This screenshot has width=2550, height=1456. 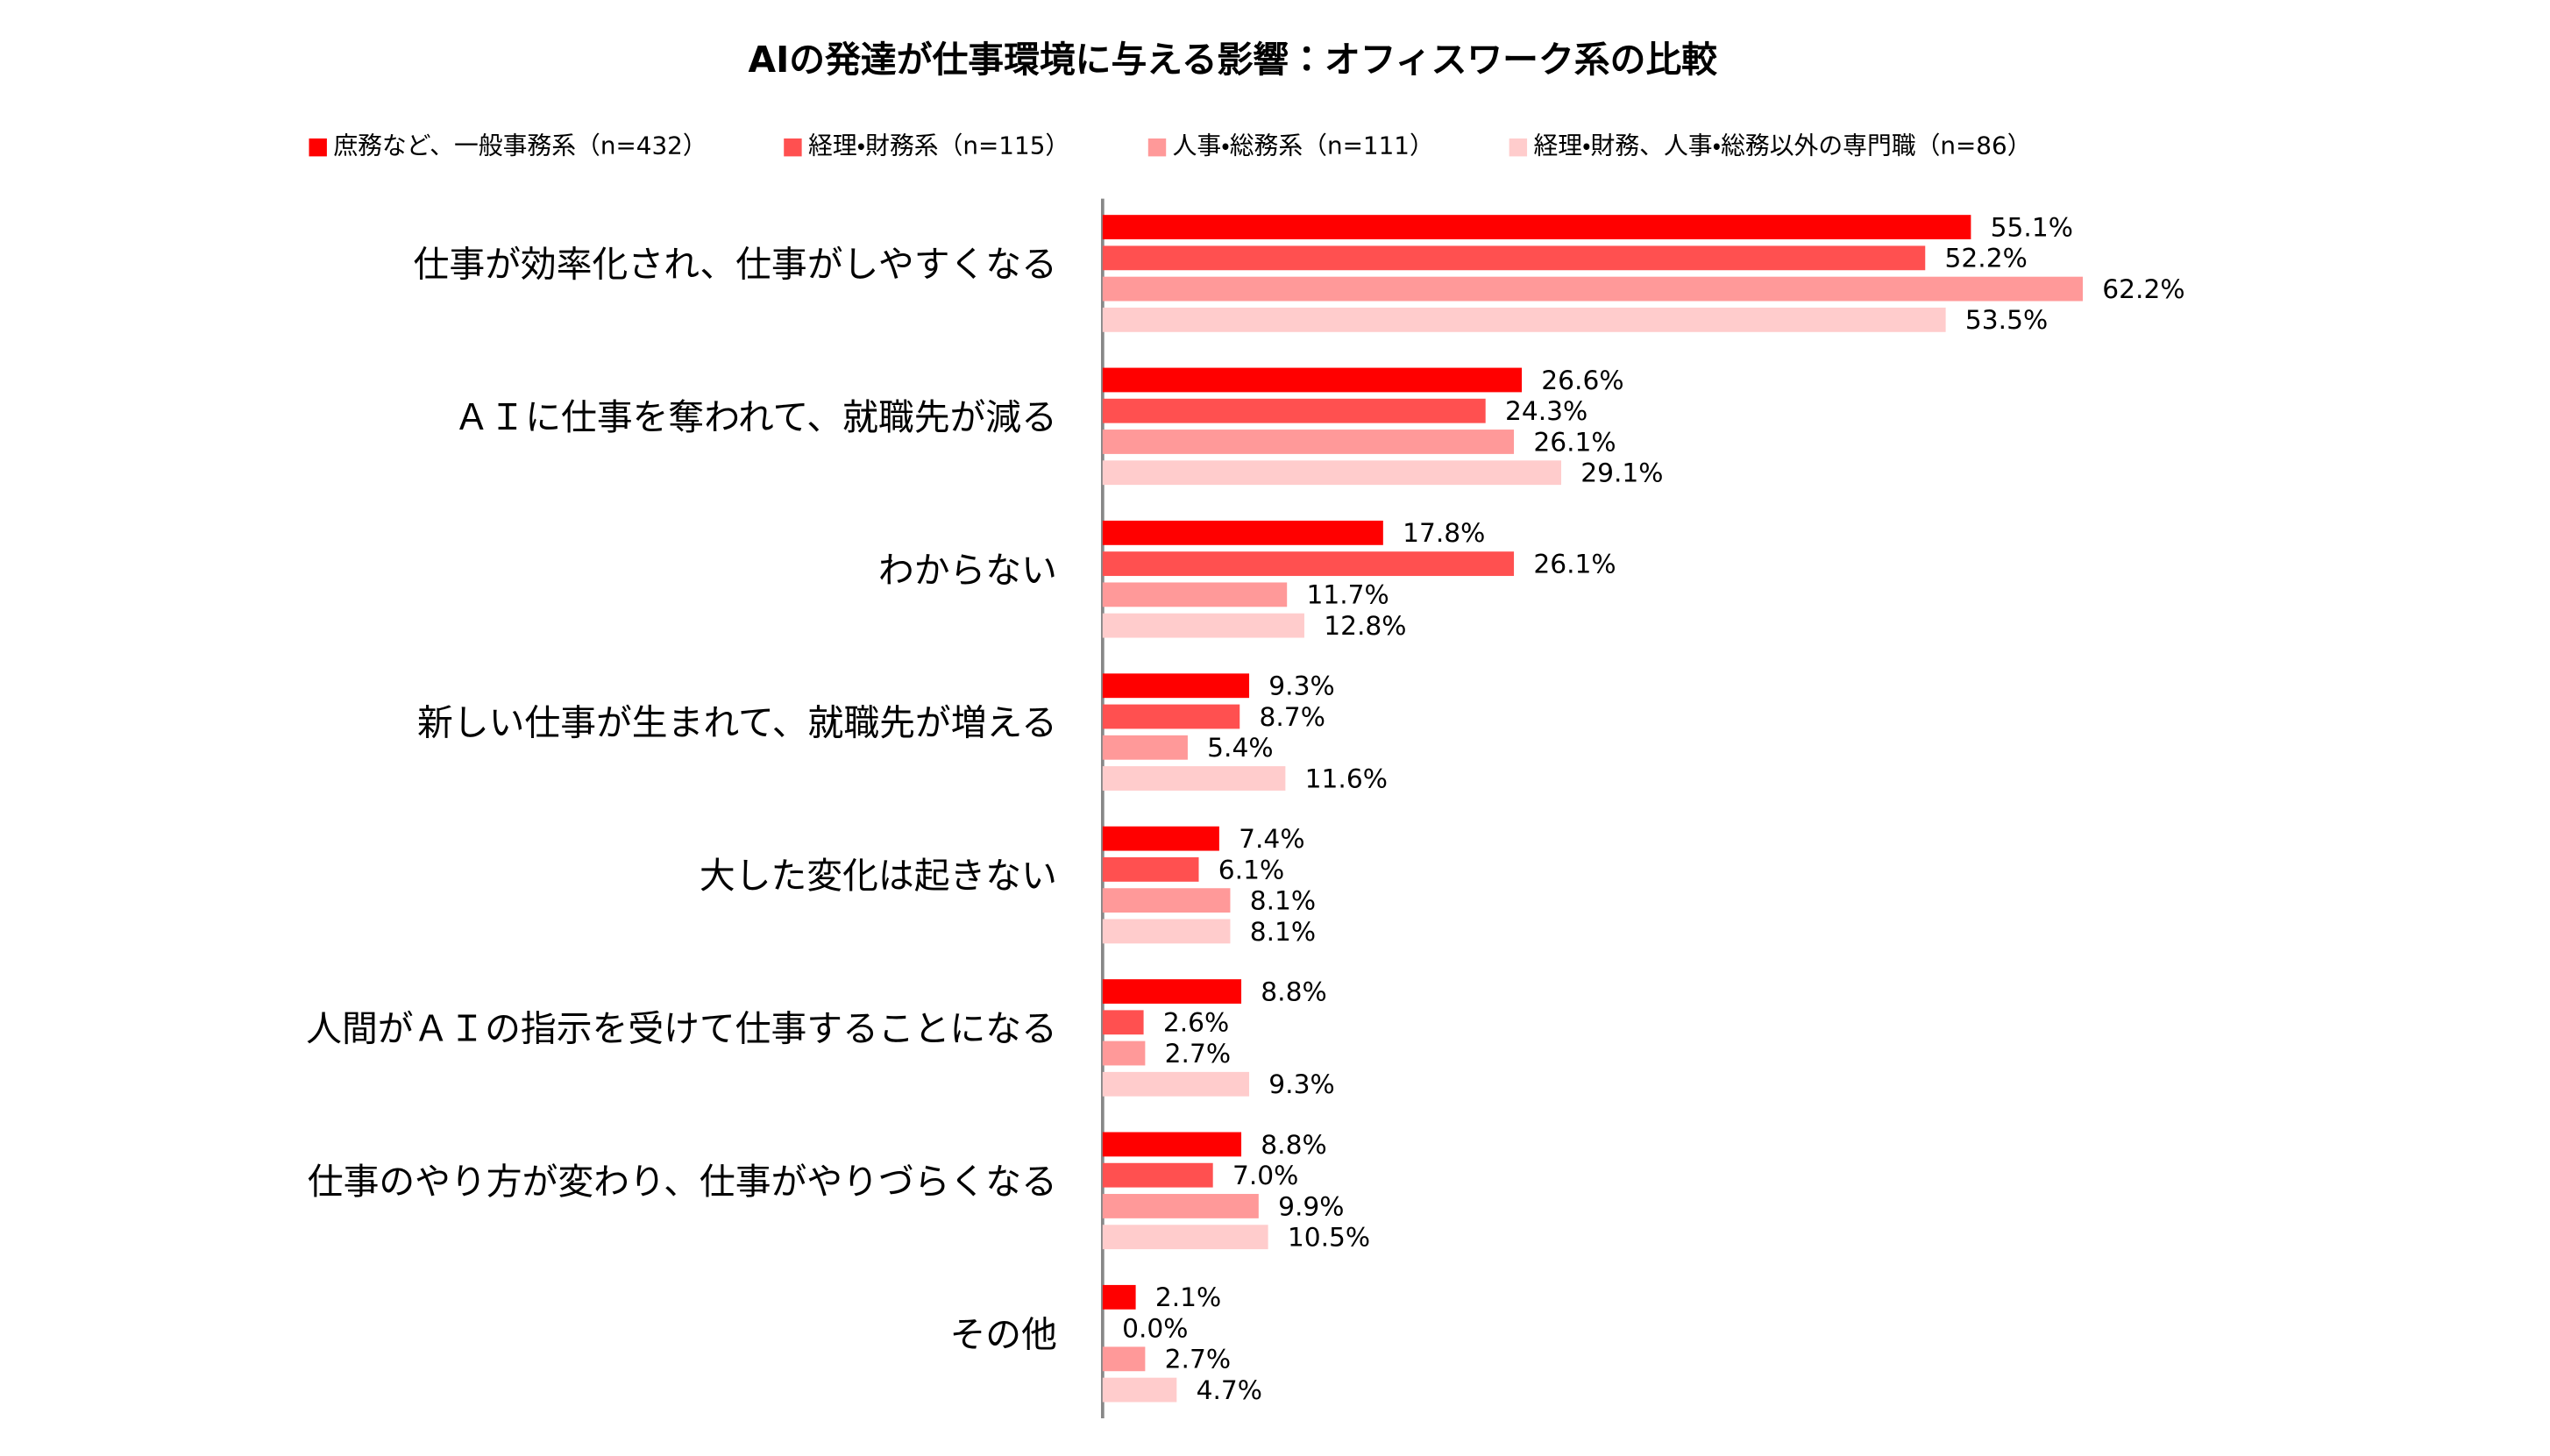 I want to click on legend-label: 経理・財務、人事・総務以外の専門職（n=86）, so click(x=1782, y=145).